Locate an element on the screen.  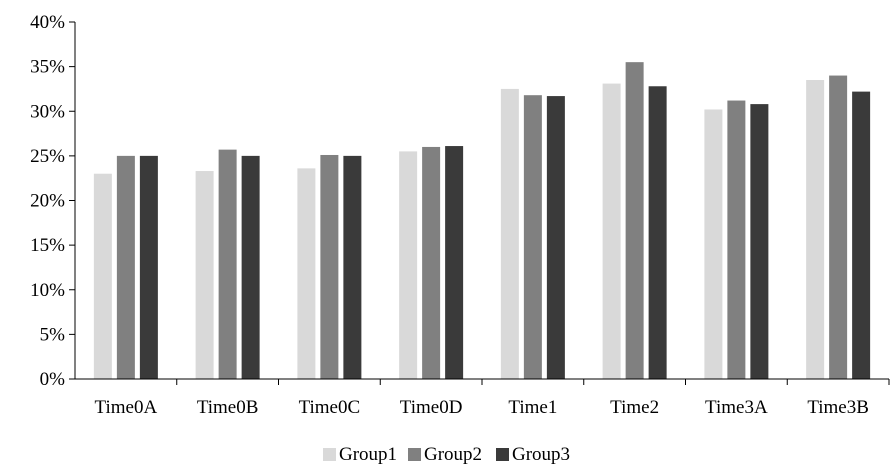
bar-group2-time3a is located at coordinates (736, 239).